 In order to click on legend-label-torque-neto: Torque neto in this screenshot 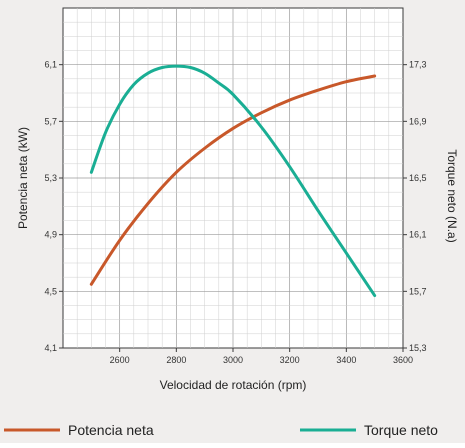, I will do `click(401, 430)`.